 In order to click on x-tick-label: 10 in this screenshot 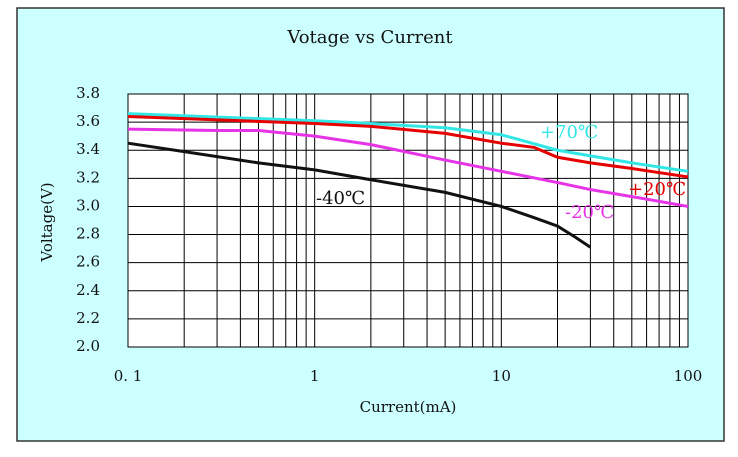, I will do `click(501, 376)`.